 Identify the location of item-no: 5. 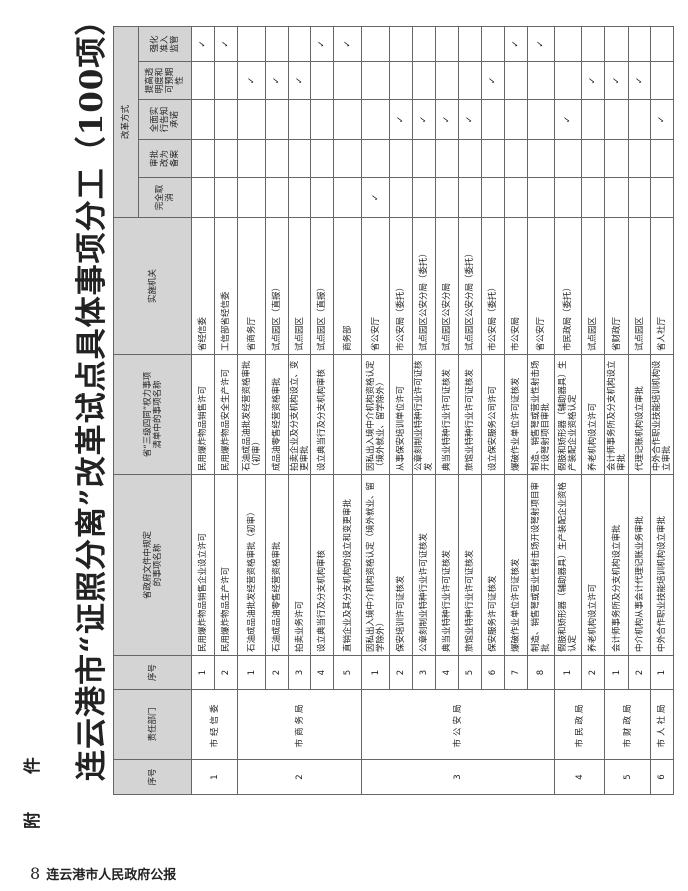
(347, 672).